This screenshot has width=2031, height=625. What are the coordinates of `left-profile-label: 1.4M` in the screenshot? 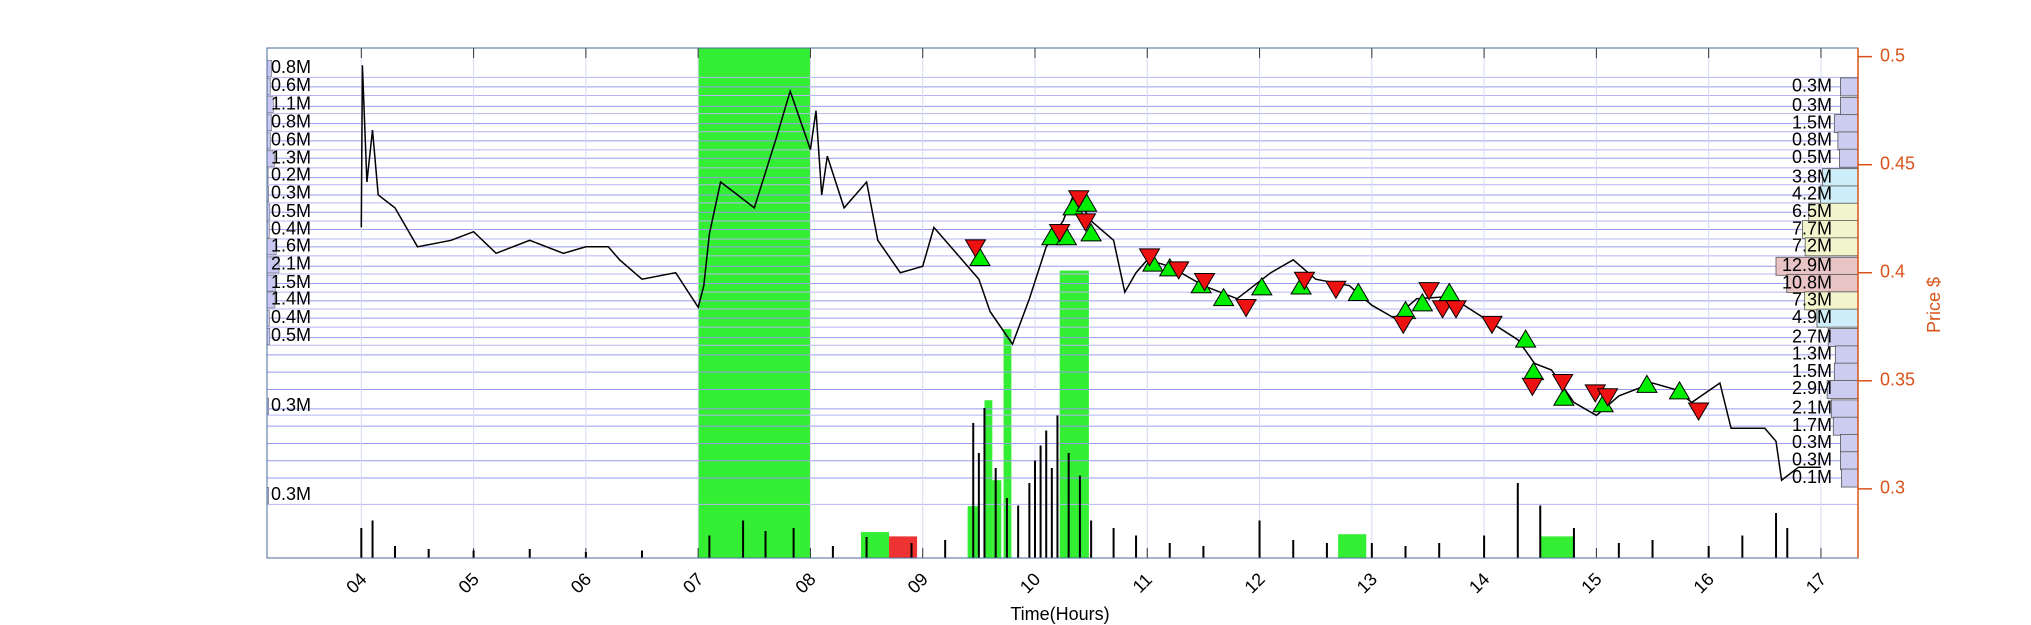 It's located at (291, 299).